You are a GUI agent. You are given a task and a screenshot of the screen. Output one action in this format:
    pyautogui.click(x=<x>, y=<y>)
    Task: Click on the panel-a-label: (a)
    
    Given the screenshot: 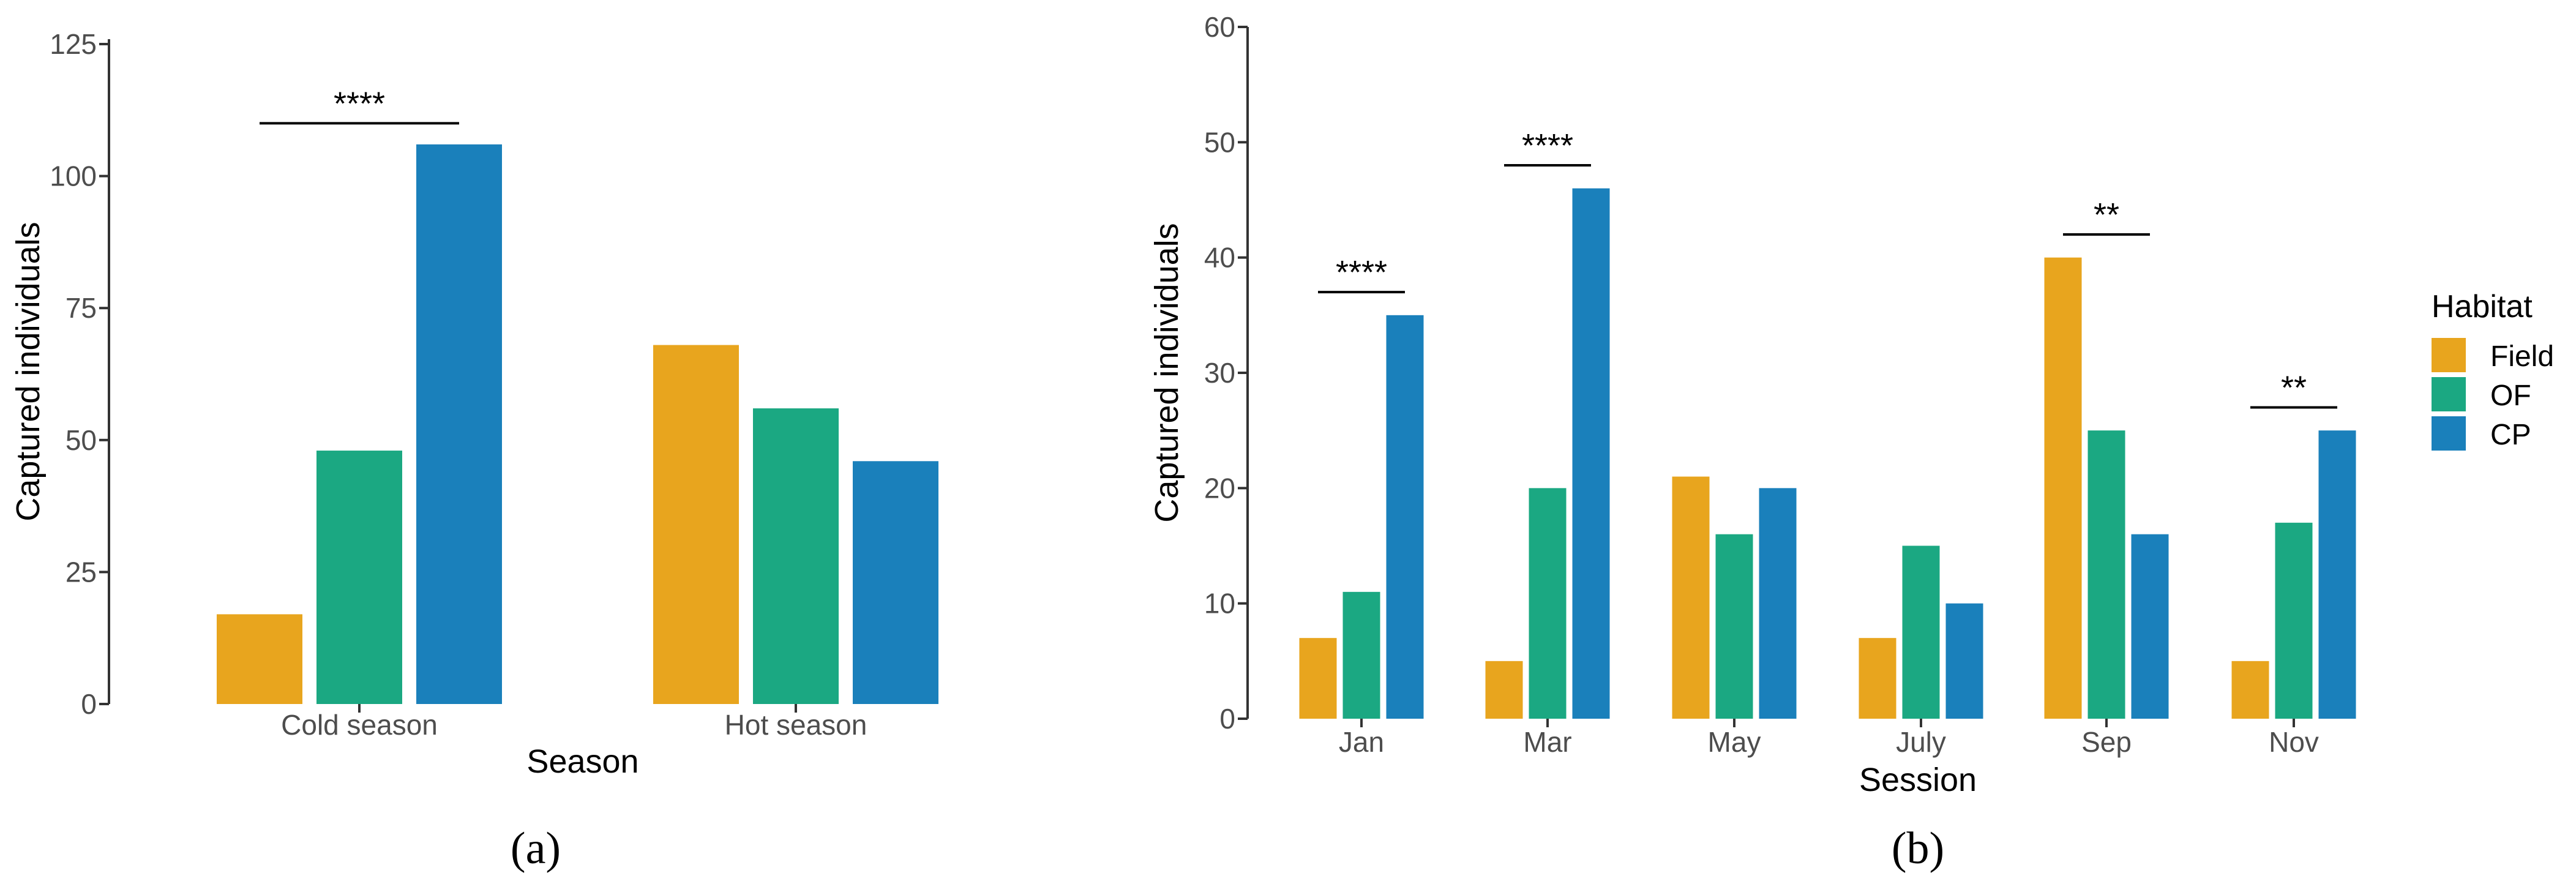 What is the action you would take?
    pyautogui.click(x=536, y=848)
    